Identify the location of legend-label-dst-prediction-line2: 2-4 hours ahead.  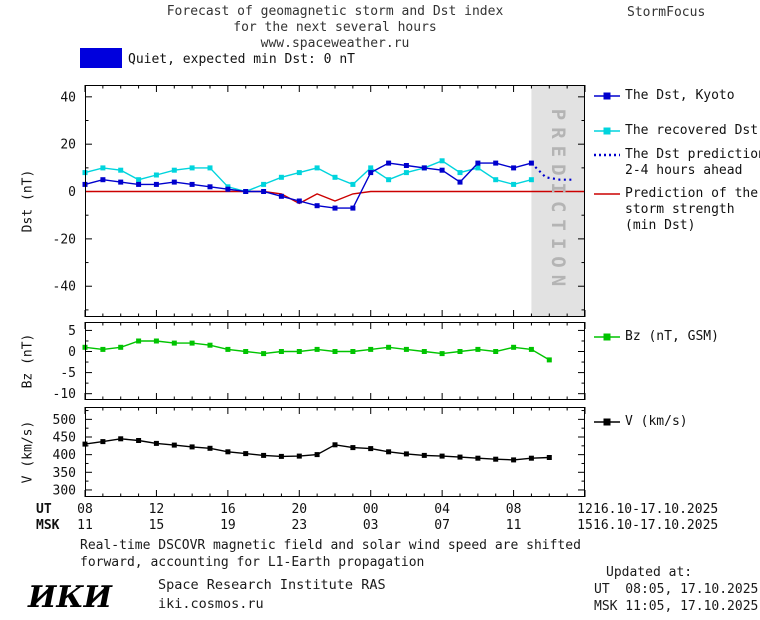
(684, 170).